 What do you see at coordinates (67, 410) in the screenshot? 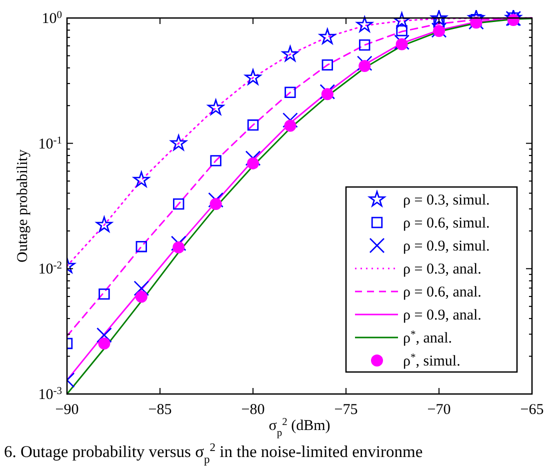
I see `x-tick-label: −90` at bounding box center [67, 410].